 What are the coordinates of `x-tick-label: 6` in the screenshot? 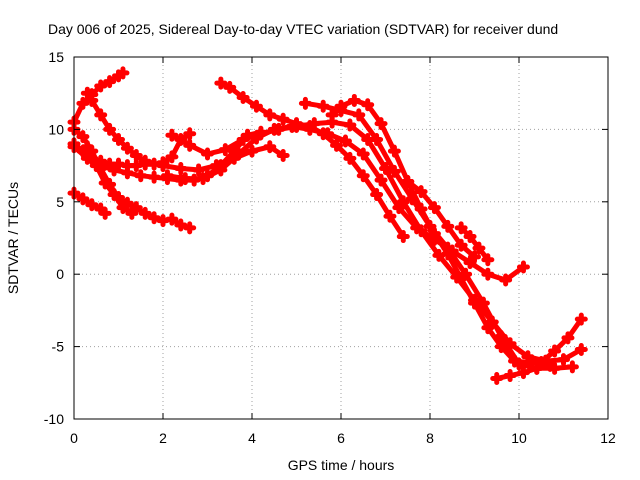 It's located at (341, 438).